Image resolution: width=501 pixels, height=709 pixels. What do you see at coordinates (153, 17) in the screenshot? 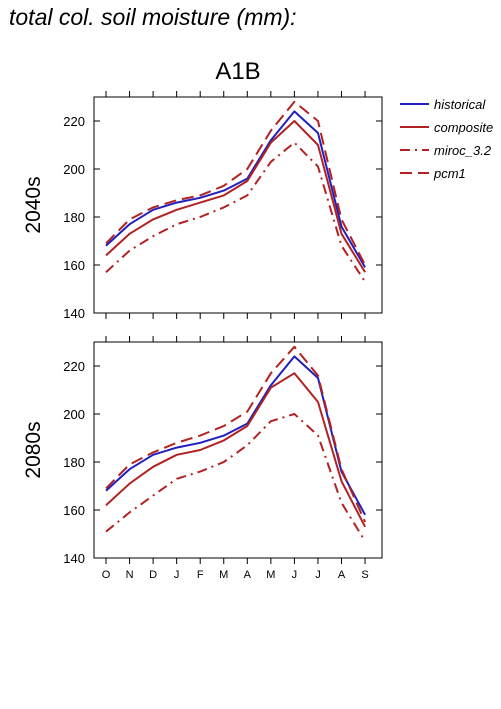
I see `page-title: total col. soil moisture (mm):` at bounding box center [153, 17].